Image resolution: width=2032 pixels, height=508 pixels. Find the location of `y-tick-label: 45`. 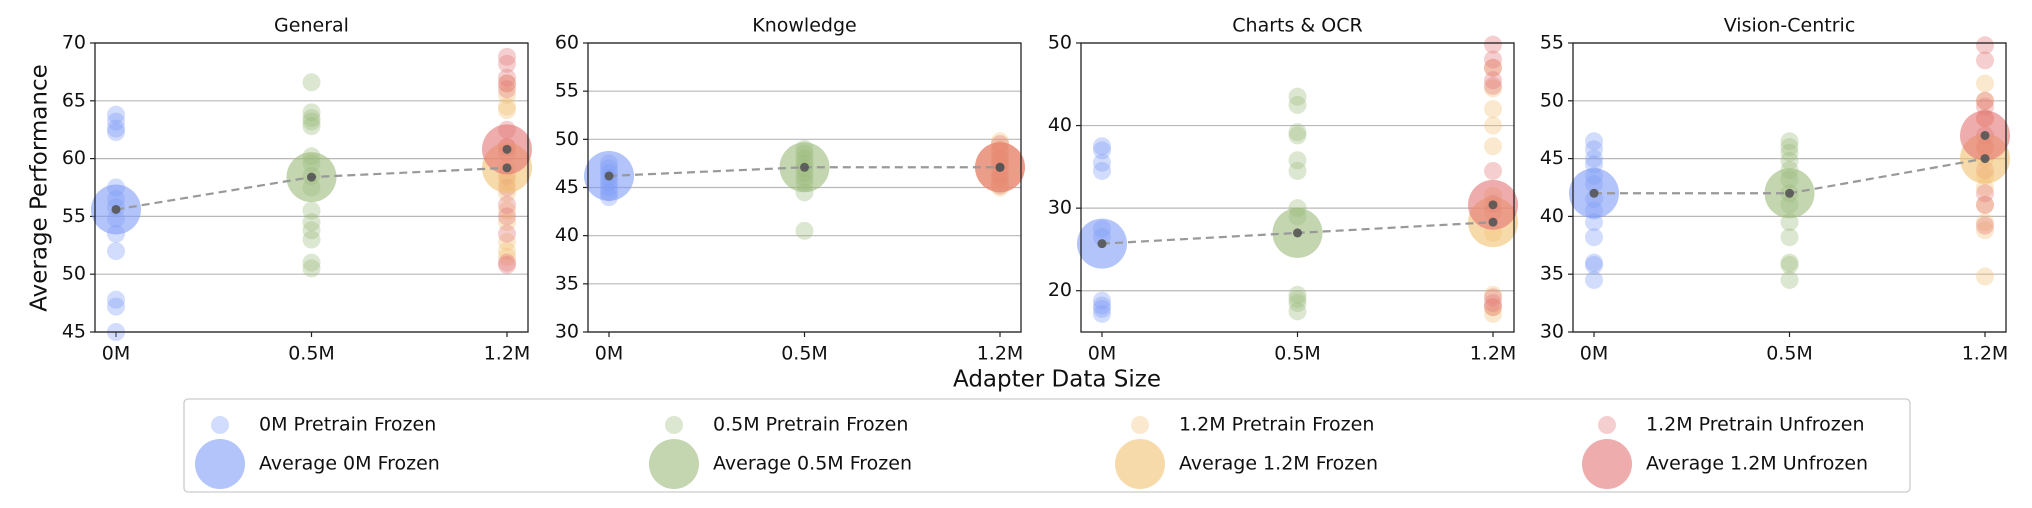

y-tick-label: 45 is located at coordinates (74, 332).